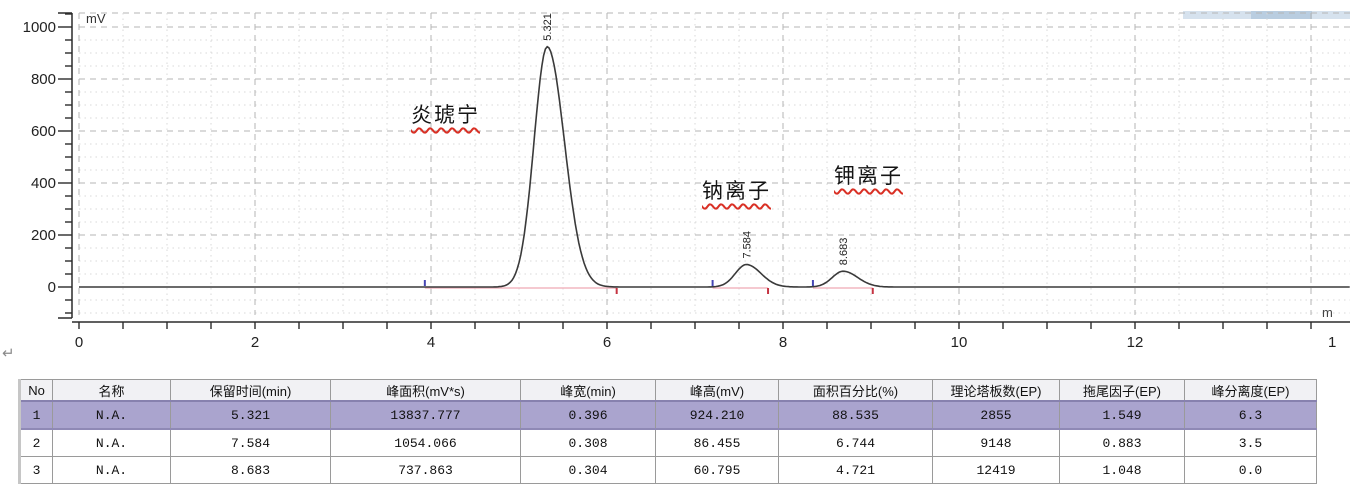 The width and height of the screenshot is (1350, 498). Describe the element at coordinates (1250, 442) in the screenshot. I see `table-cell: 3.5` at that location.